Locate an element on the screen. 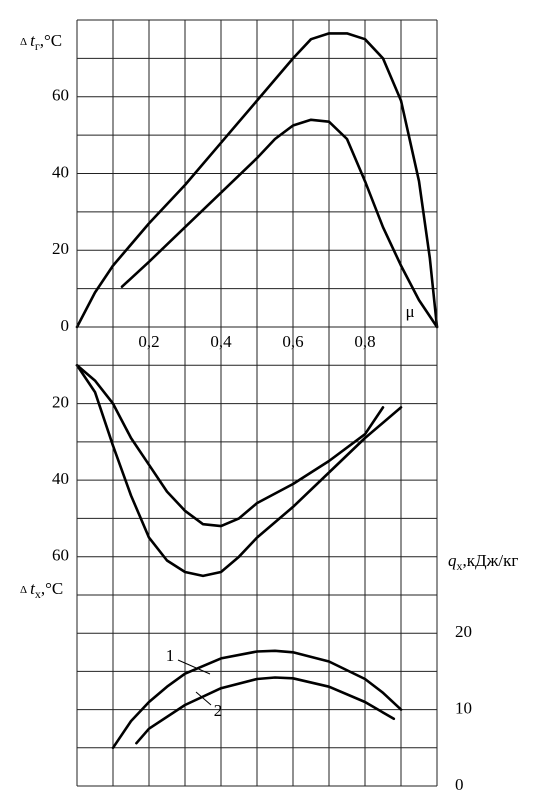  y-tick-label: 10 is located at coordinates (463, 708).